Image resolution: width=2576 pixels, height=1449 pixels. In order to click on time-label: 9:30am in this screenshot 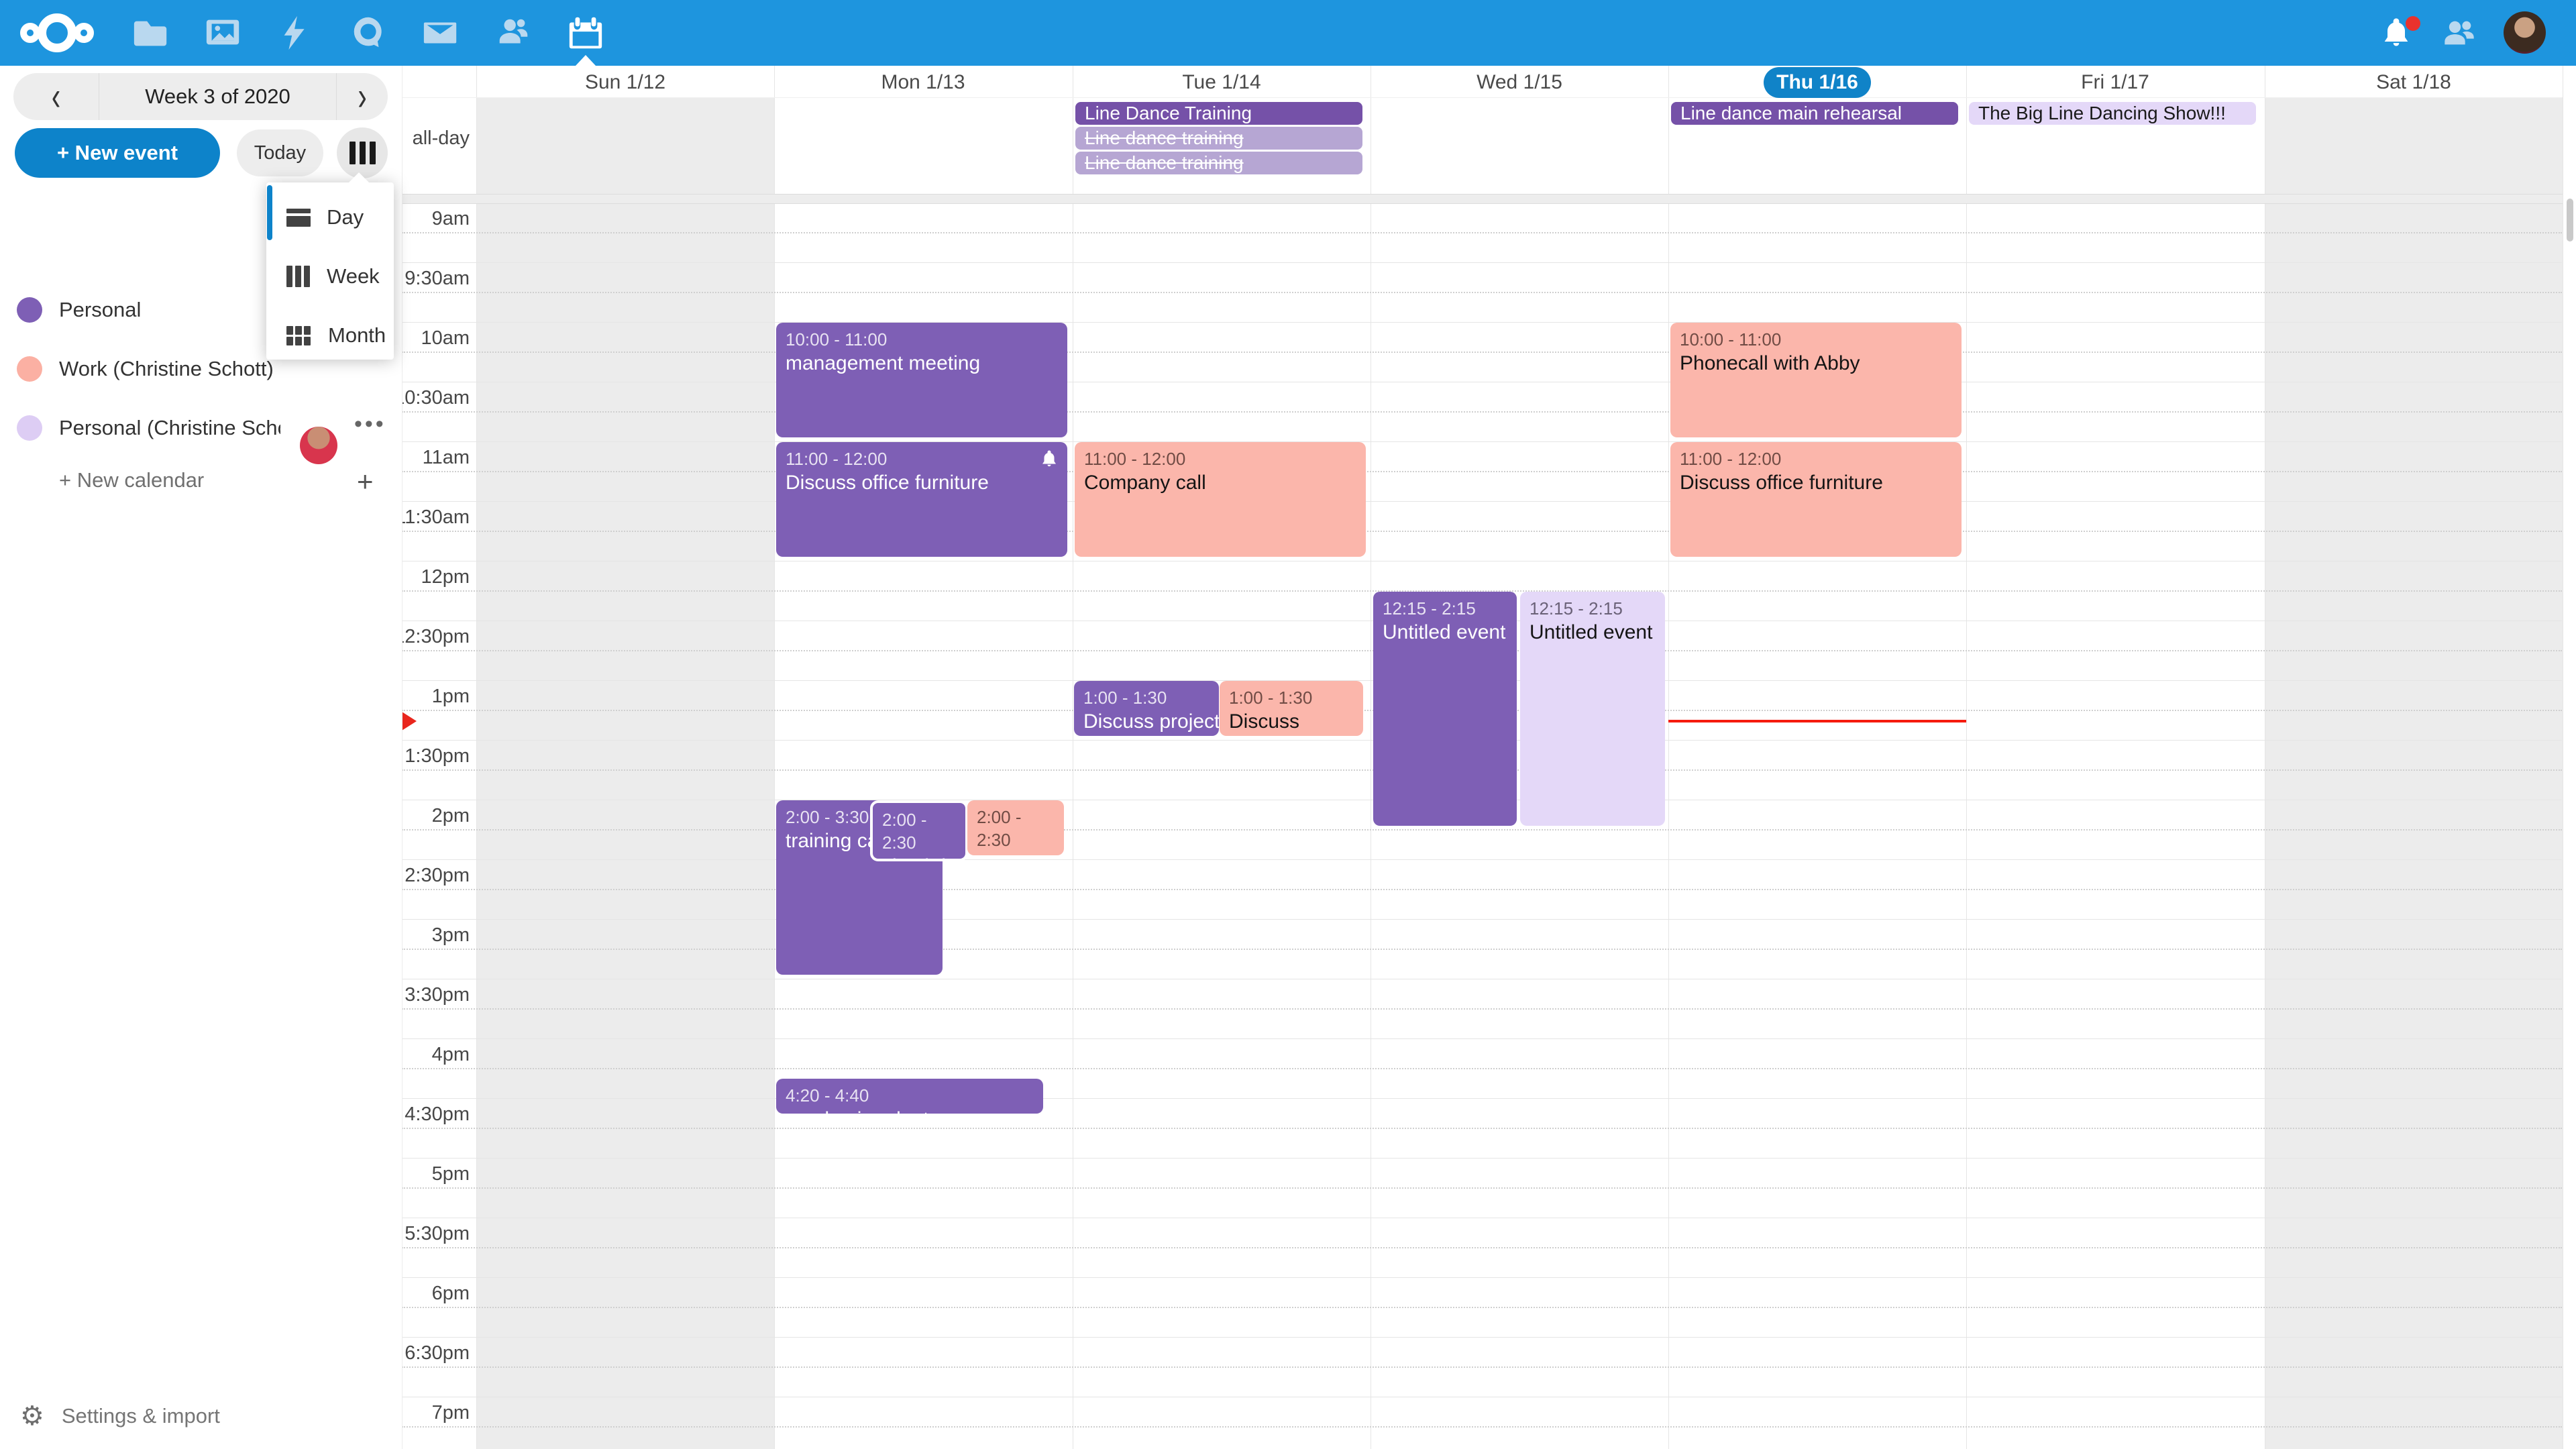, I will do `click(437, 278)`.